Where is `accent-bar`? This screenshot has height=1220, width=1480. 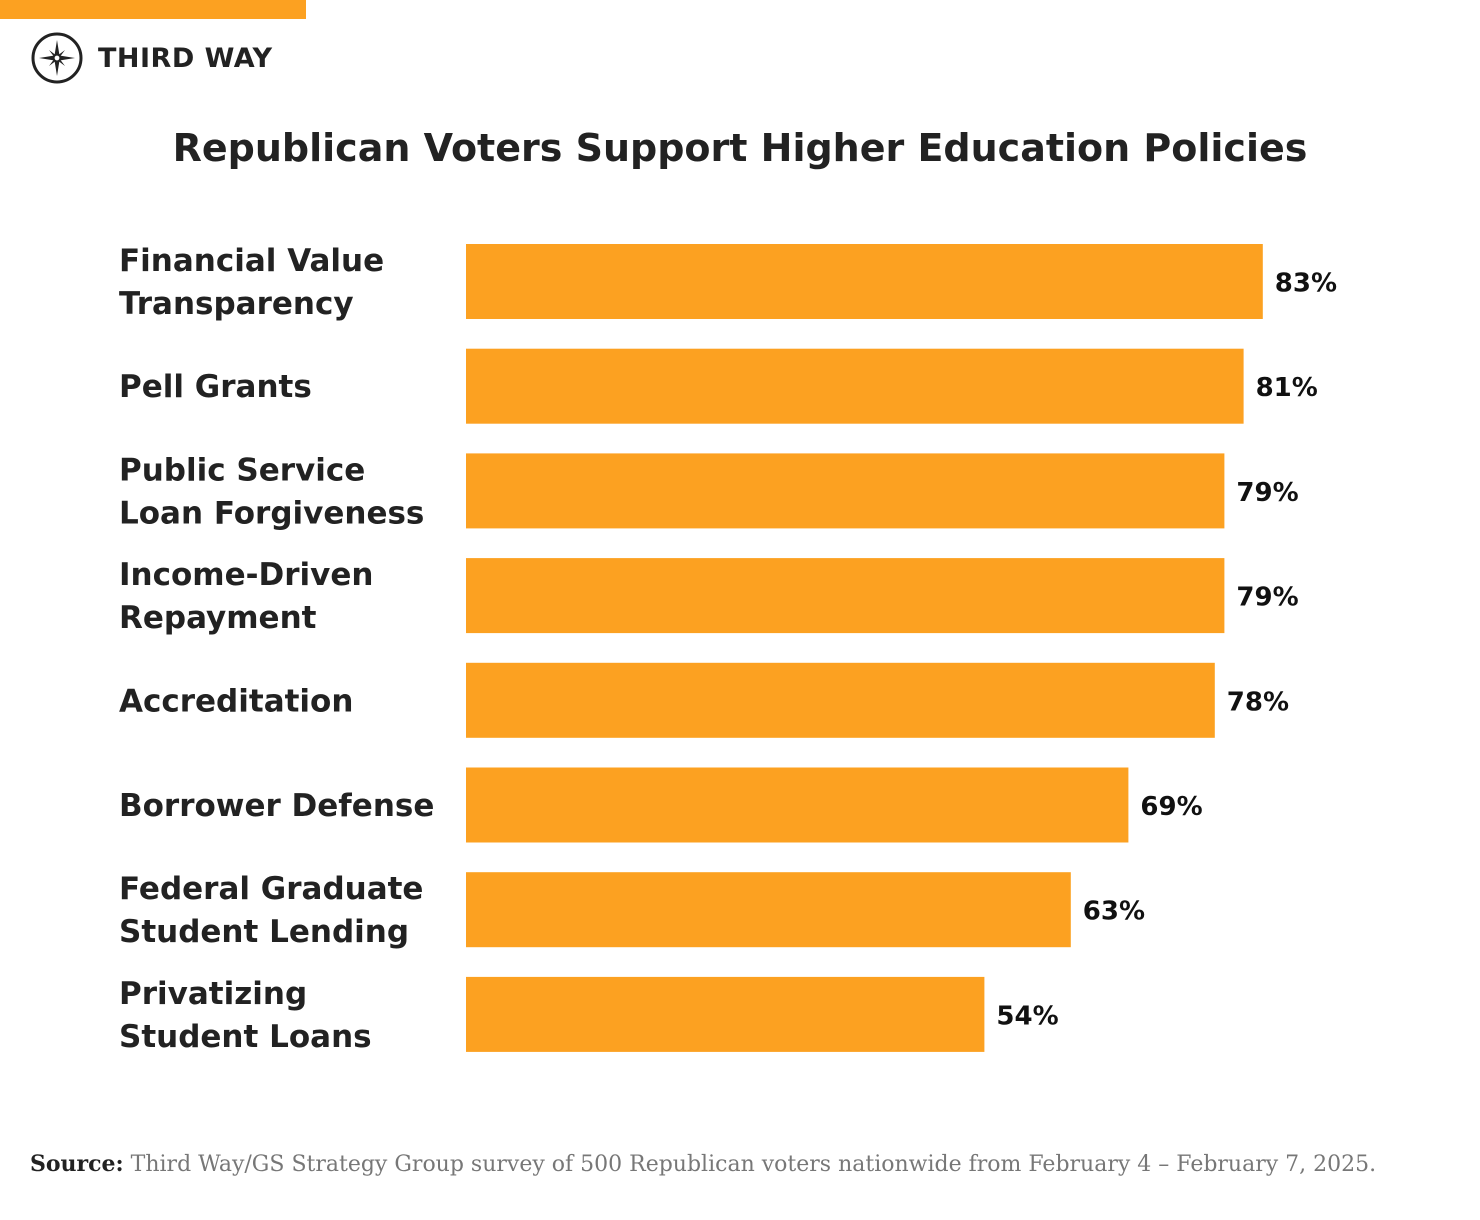 accent-bar is located at coordinates (153, 9).